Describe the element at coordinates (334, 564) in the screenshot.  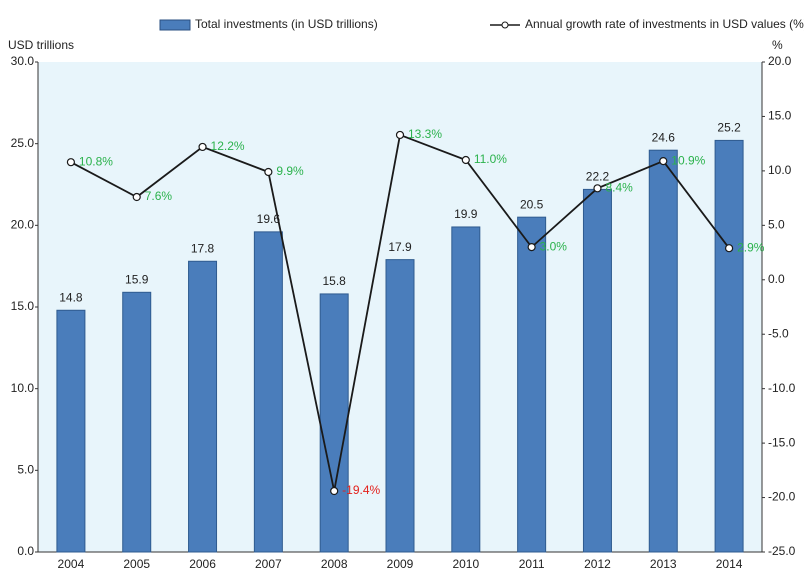
I see `x-tick-label: 2008` at that location.